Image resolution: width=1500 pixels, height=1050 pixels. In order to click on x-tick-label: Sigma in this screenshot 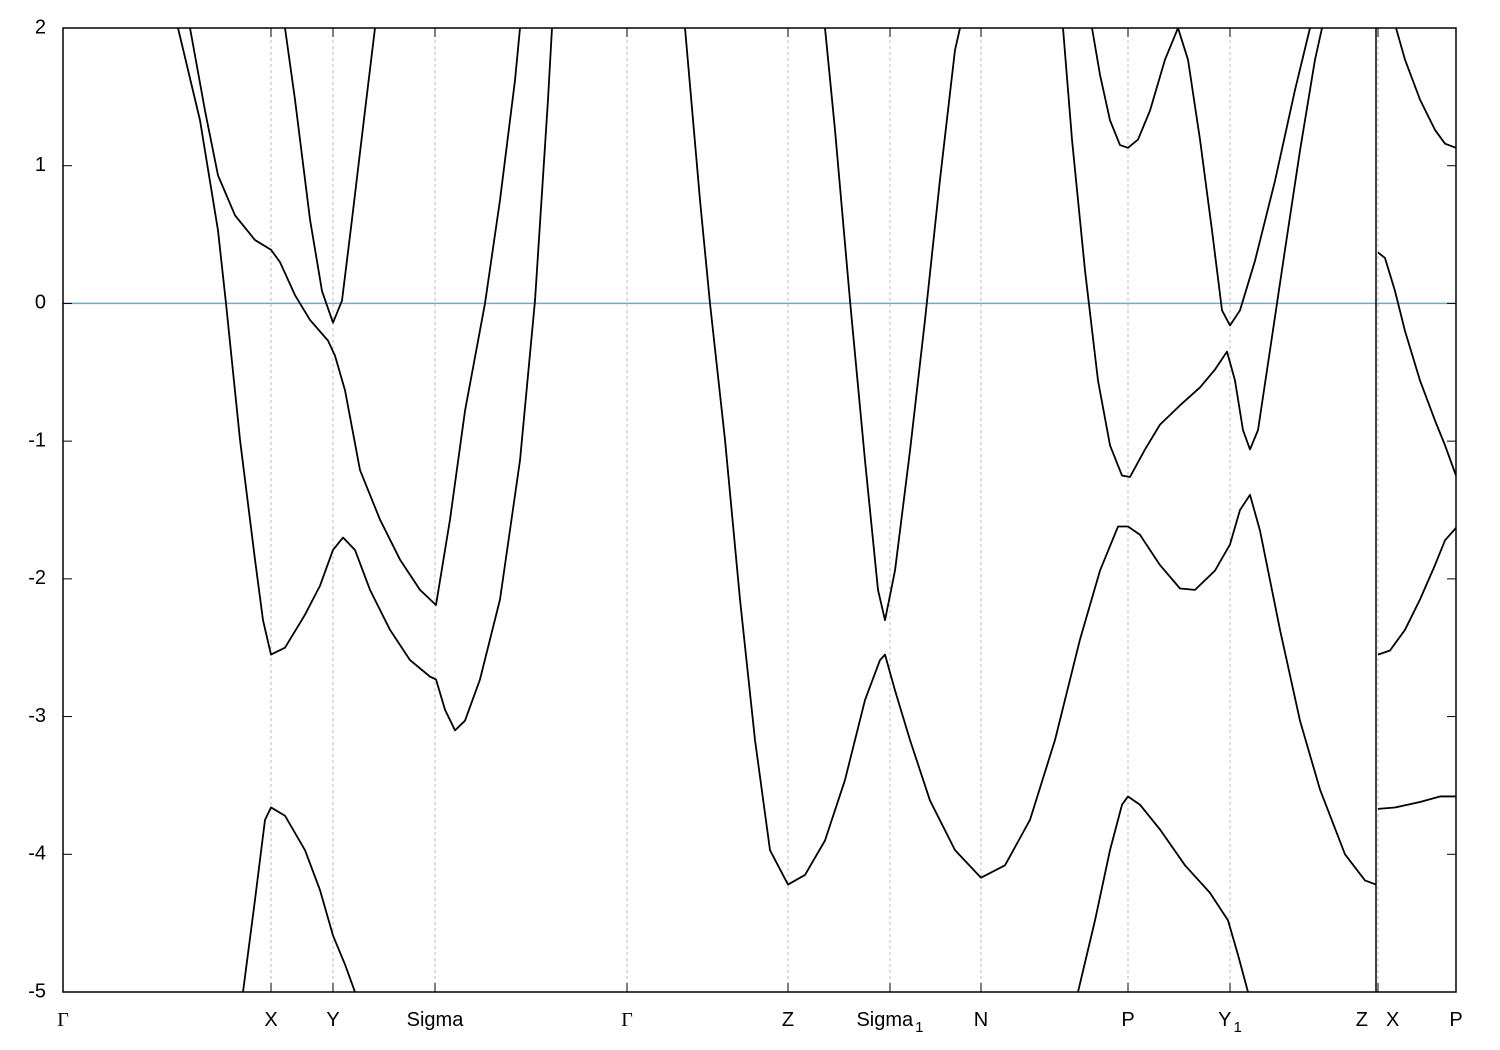, I will do `click(436, 1020)`.